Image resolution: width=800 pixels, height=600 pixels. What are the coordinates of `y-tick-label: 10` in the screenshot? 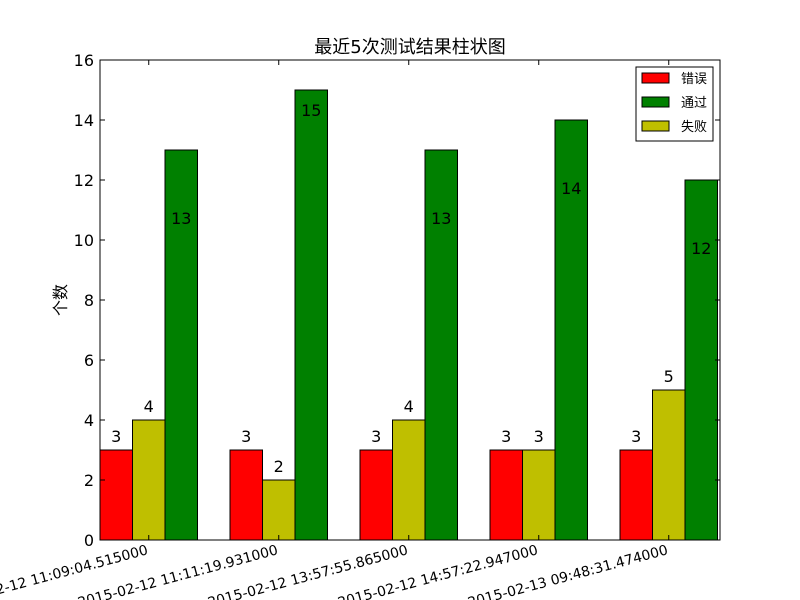 It's located at (84, 240).